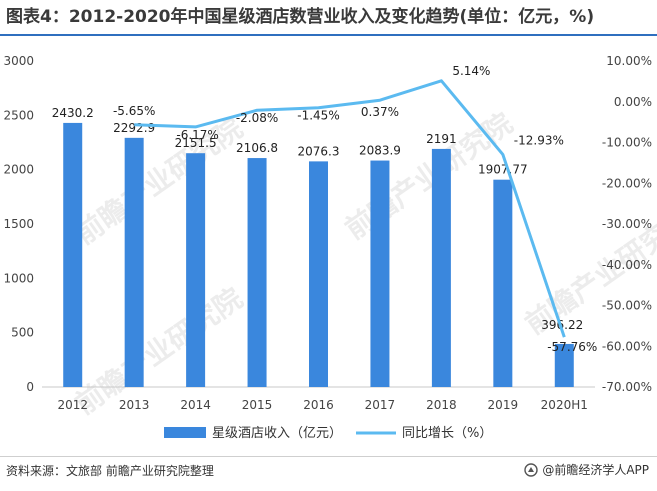  What do you see at coordinates (380, 405) in the screenshot?
I see `x-tick-label: 2017` at bounding box center [380, 405].